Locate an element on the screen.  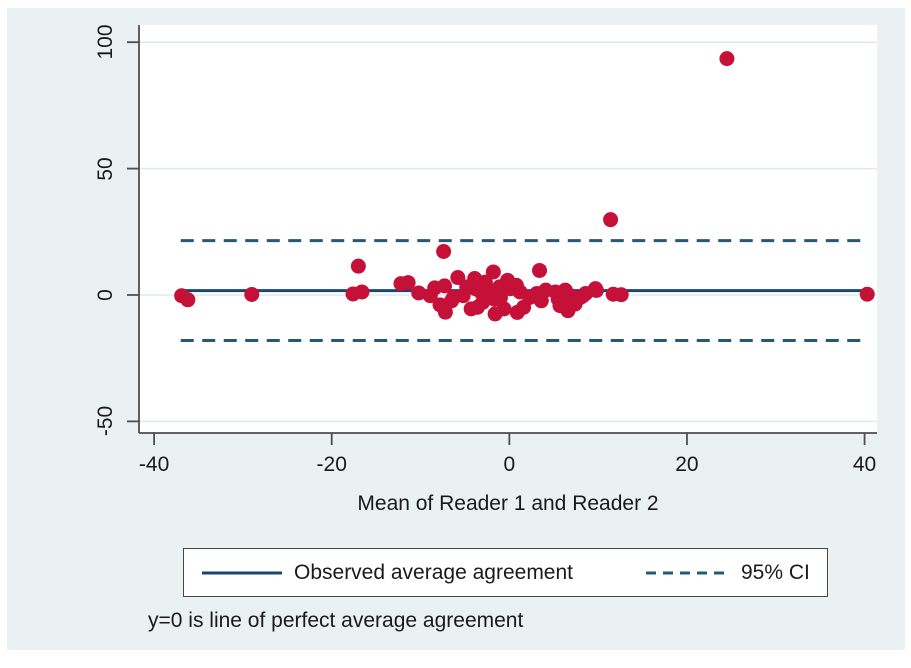
y-tick-label: 0 is located at coordinates (105, 295).